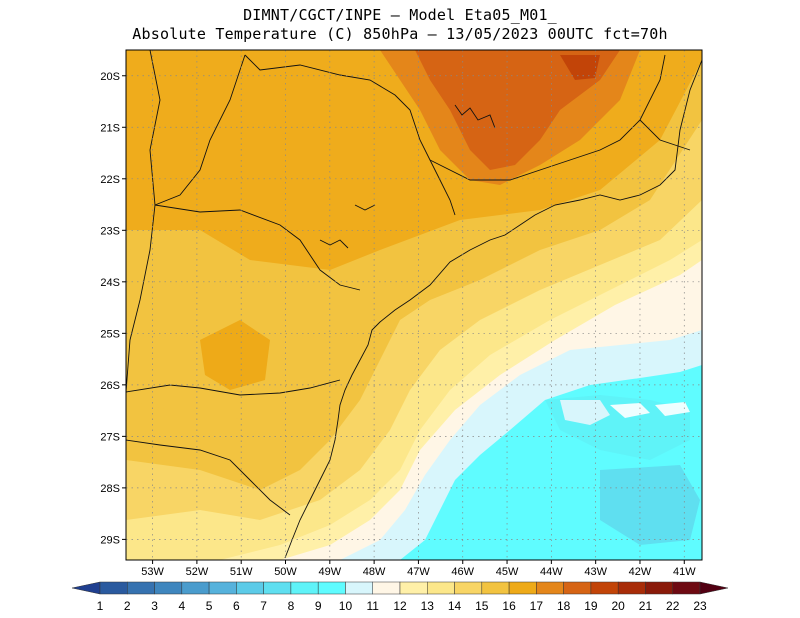 This screenshot has width=800, height=618. I want to click on colorbar: 1 2 3 4 5 6 7 8 9 10 11 12 13 14 15 16 17 18 19 20 21 22 23, so click(400, 597).